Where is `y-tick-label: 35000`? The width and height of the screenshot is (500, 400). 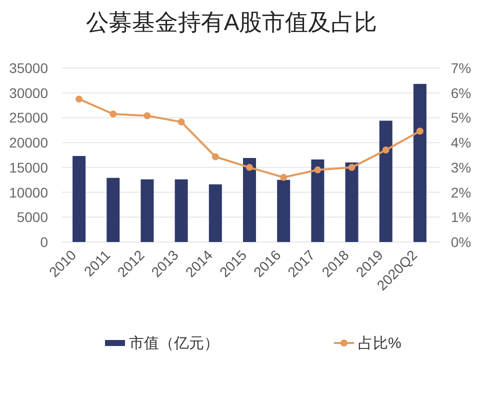
y-tick-label: 35000 is located at coordinates (28, 68).